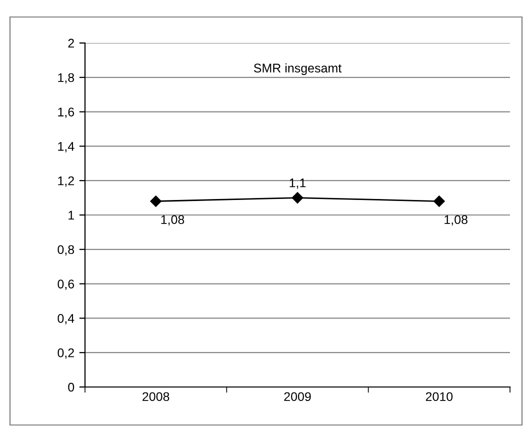  I want to click on data-label: 1,1, so click(298, 183).